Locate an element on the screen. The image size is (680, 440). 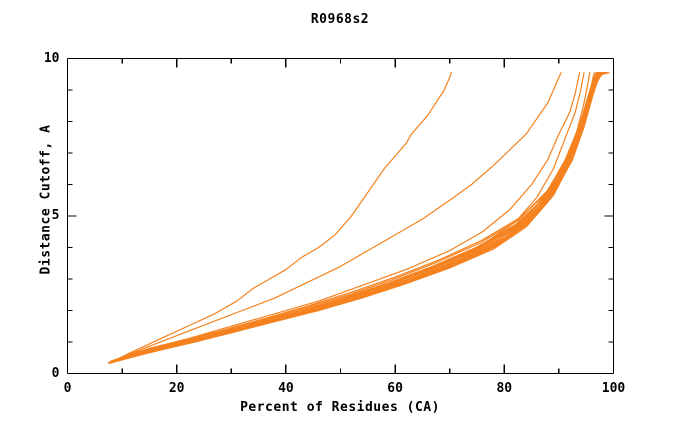
x-tick-label: 0 is located at coordinates (67, 388).